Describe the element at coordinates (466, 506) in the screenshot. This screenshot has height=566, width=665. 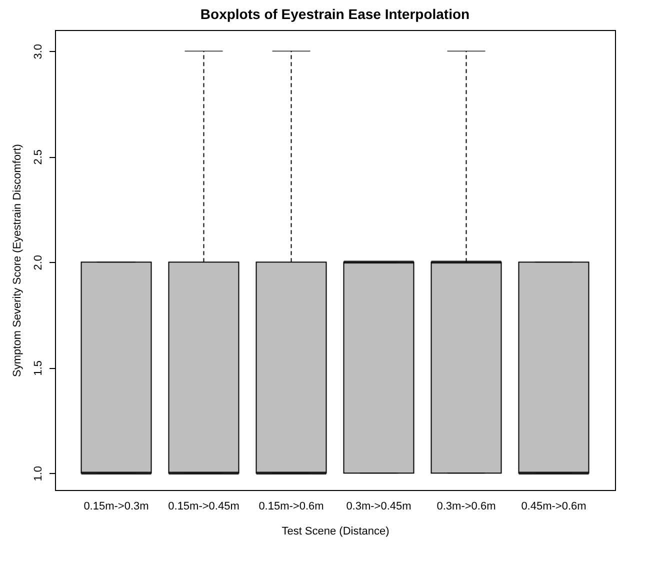
I see `x-tick-label: 0.3m->0.6m` at that location.